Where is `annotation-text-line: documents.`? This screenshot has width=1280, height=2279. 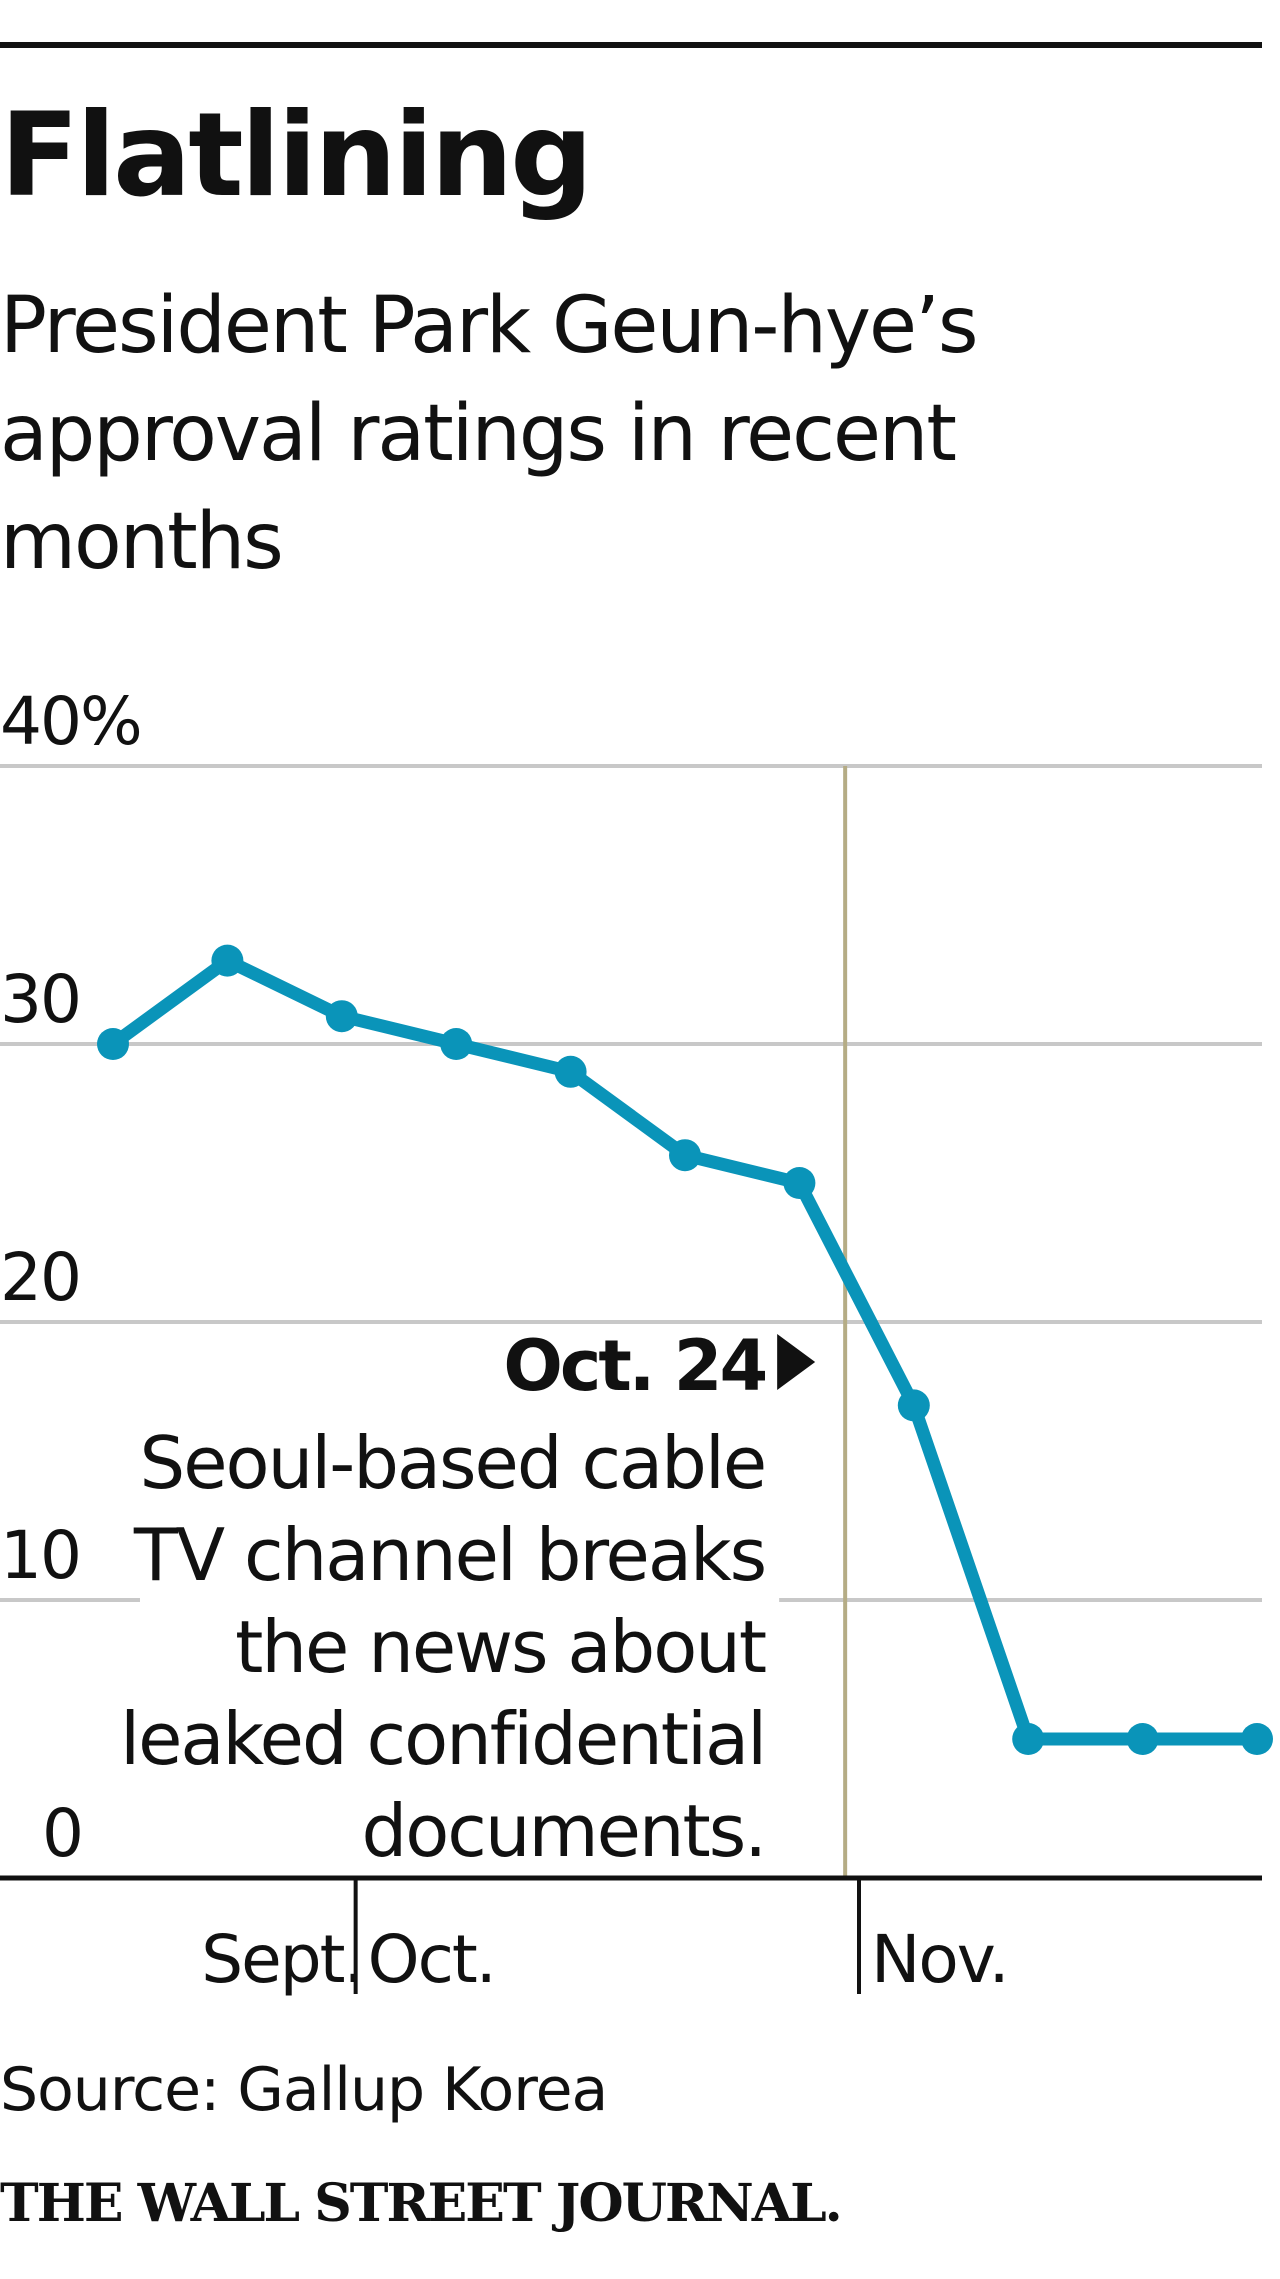 annotation-text-line: documents. is located at coordinates (563, 1831).